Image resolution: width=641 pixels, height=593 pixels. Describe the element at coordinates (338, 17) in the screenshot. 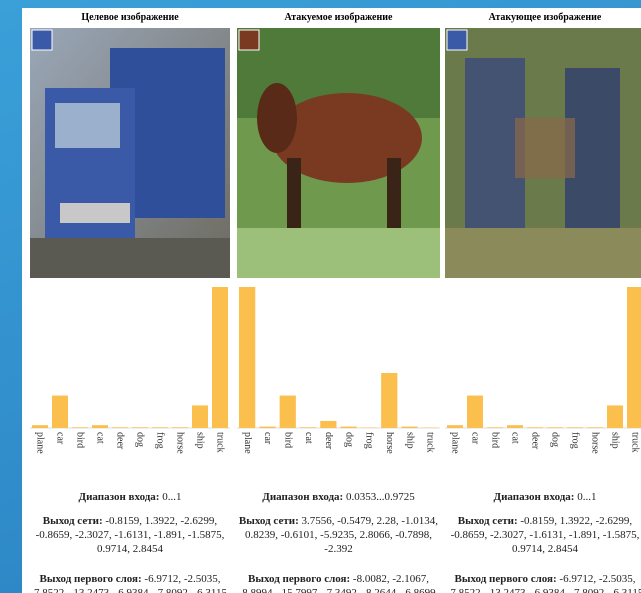

I see `panel-title: Атакуемое изображение` at that location.